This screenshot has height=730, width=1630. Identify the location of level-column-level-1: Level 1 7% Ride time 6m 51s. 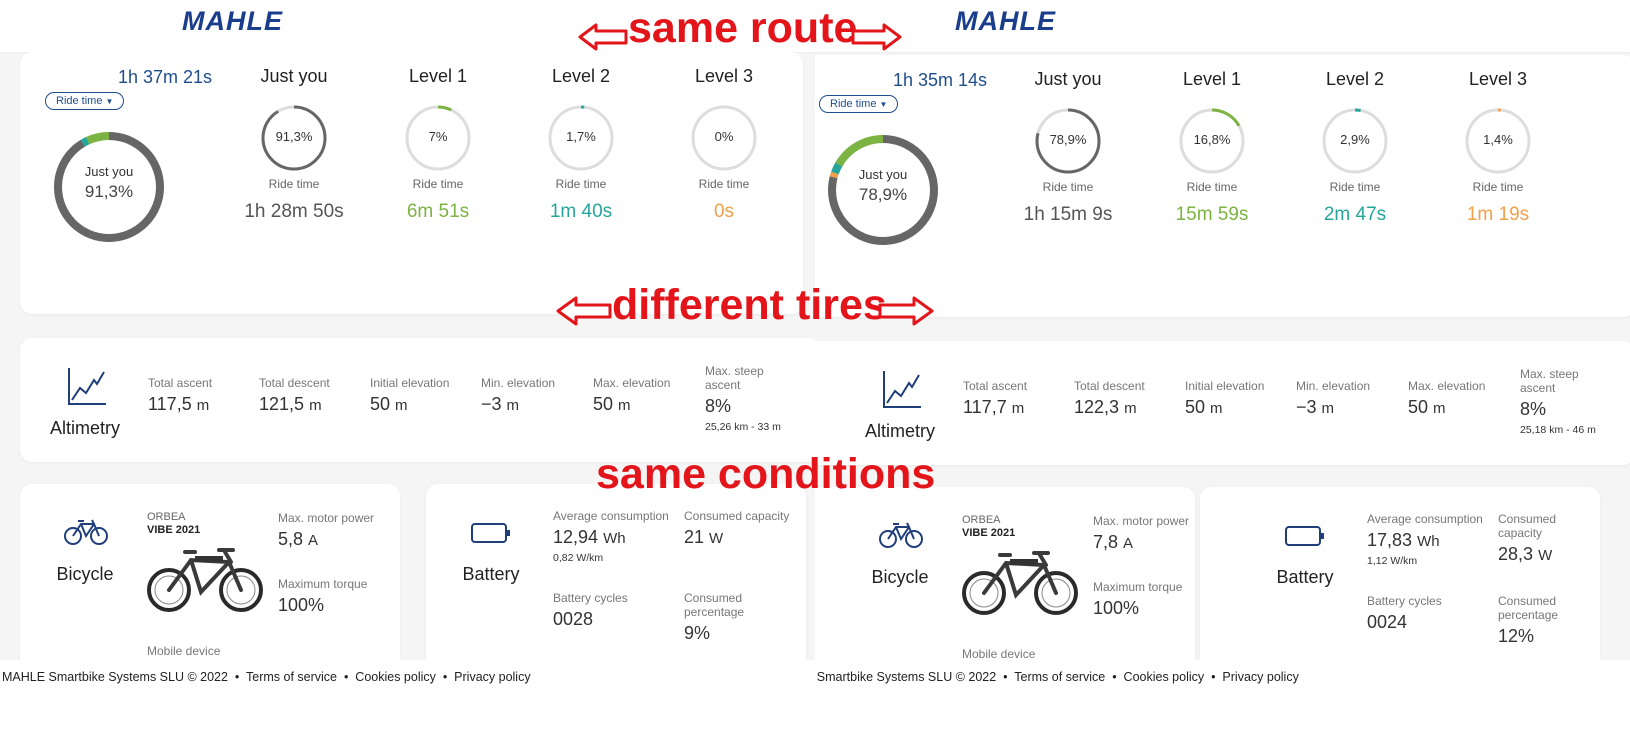
(438, 144).